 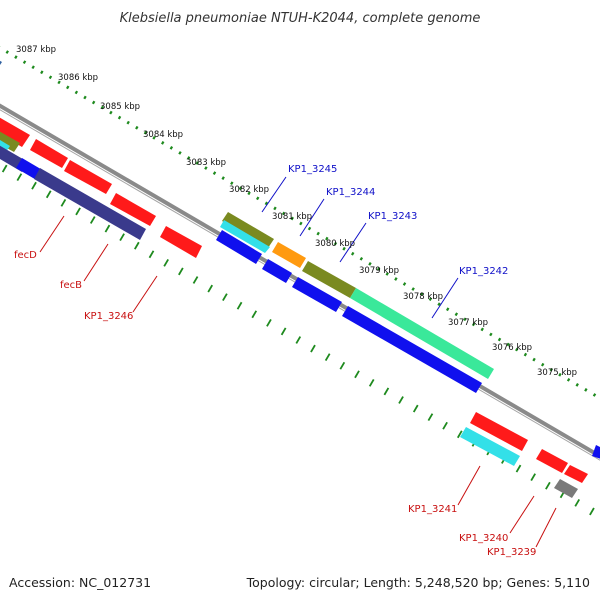 What do you see at coordinates (71, 285) in the screenshot?
I see `gene-label-fecb: fecB` at bounding box center [71, 285].